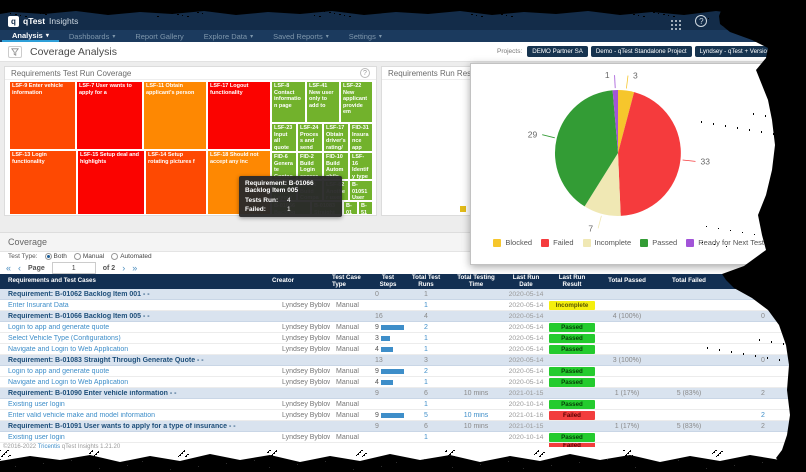 The image size is (806, 472). Describe the element at coordinates (42, 115) in the screenshot. I see `treemap-tile: LSF-9 Enter vehicle information` at that location.